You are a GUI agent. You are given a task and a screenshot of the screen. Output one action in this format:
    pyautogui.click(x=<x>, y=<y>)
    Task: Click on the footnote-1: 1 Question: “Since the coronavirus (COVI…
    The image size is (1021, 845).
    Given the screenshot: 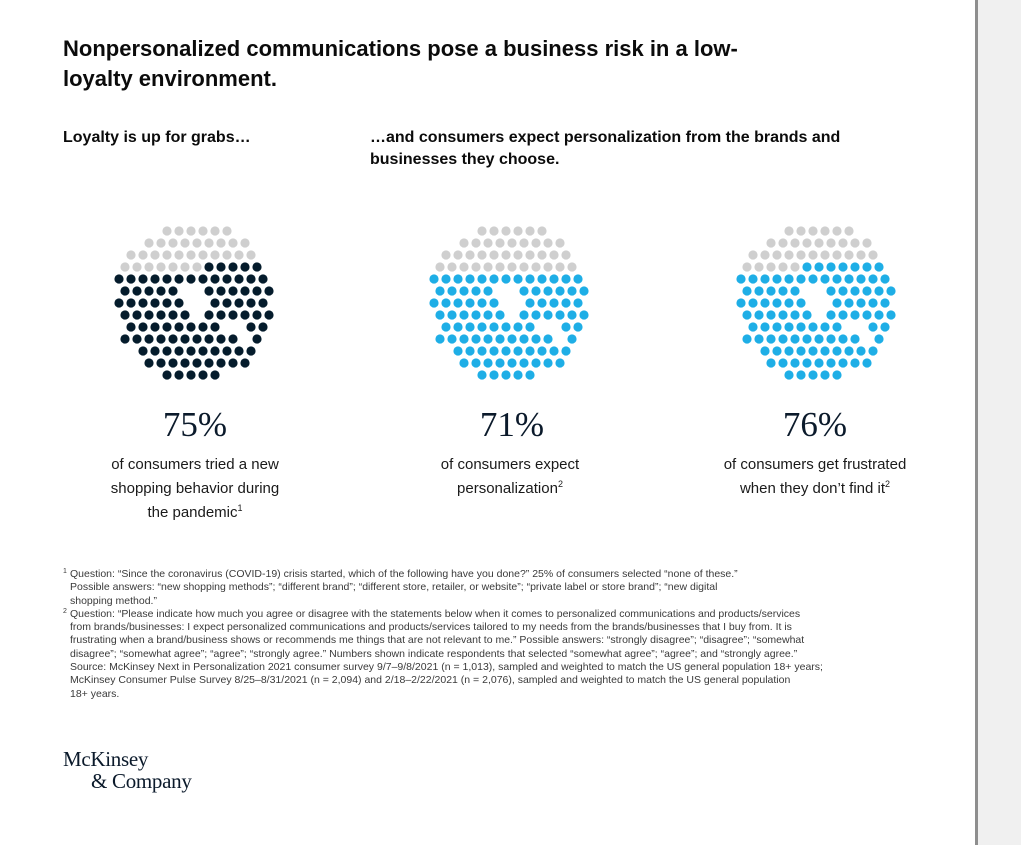 What is the action you would take?
    pyautogui.click(x=515, y=588)
    